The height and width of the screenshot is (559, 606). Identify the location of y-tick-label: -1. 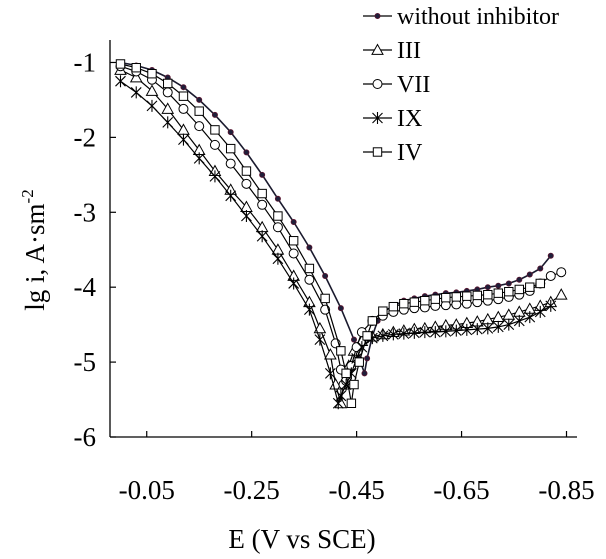
(85, 62).